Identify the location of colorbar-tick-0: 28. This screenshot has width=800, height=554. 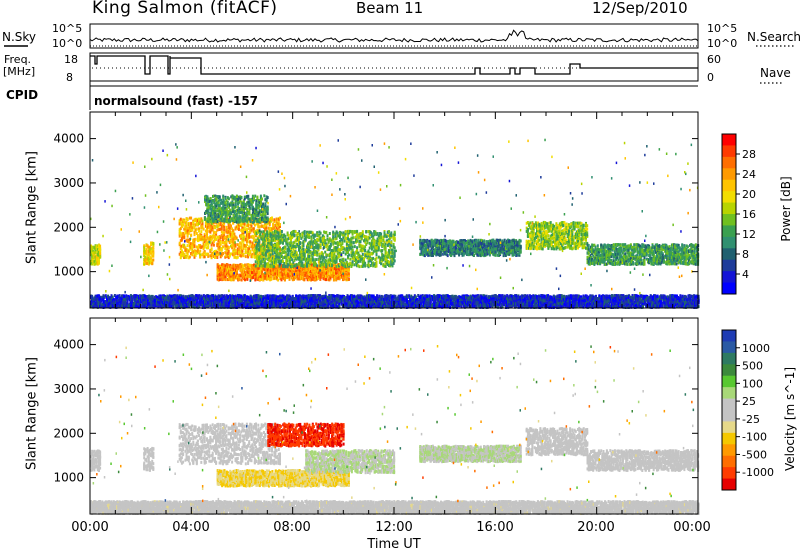
(749, 154).